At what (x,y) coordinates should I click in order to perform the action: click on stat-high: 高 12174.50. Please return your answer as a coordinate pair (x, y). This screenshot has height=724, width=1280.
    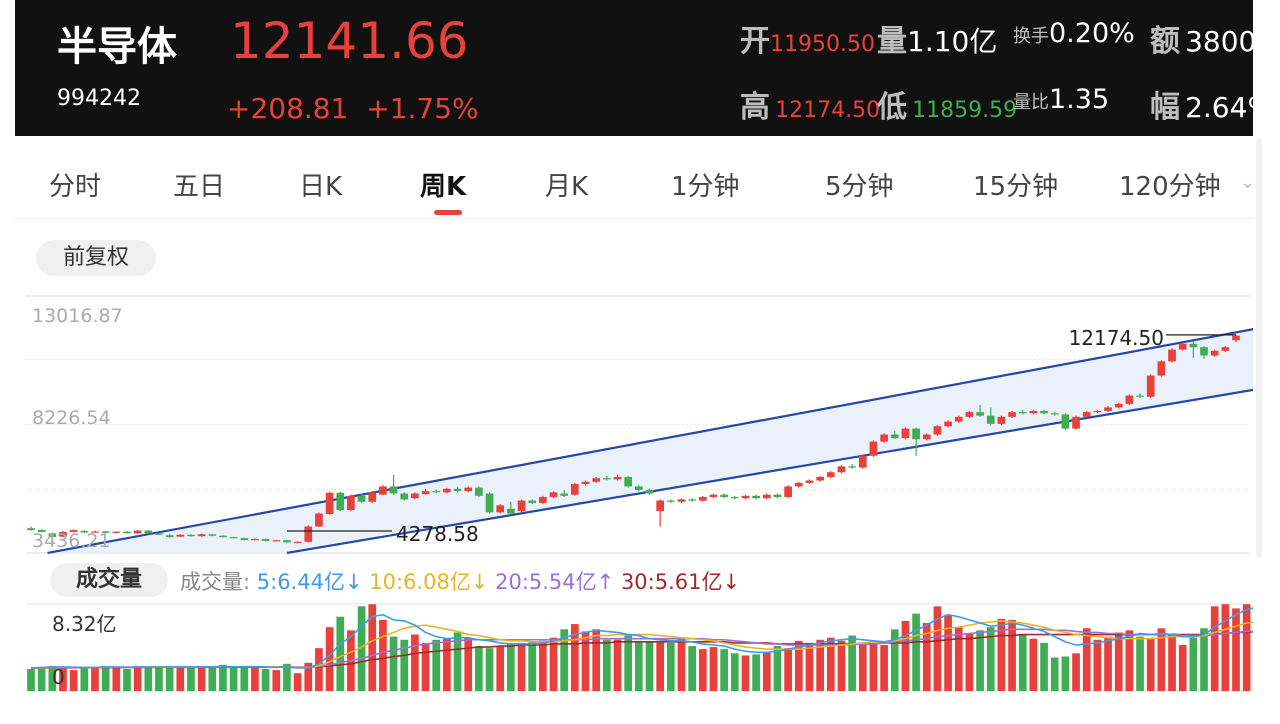
    Looking at the image, I should click on (810, 104).